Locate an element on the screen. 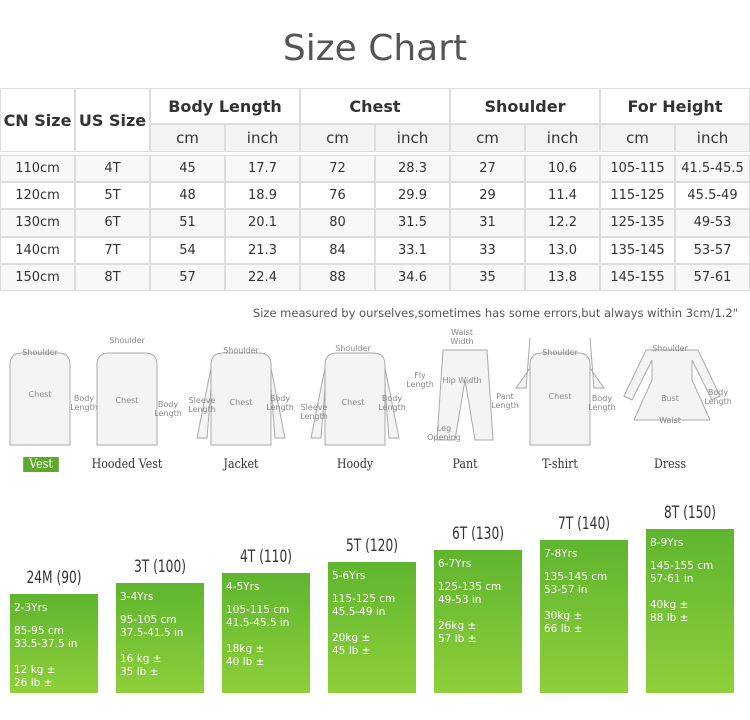 The height and width of the screenshot is (720, 750). bar-text: 125-135 cm is located at coordinates (470, 587).